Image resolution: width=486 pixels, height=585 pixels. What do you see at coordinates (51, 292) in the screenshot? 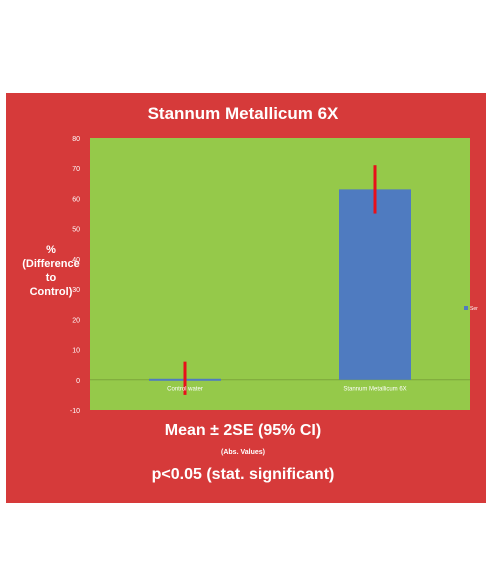
I see `y-axis-label-line: Control)` at bounding box center [51, 292].